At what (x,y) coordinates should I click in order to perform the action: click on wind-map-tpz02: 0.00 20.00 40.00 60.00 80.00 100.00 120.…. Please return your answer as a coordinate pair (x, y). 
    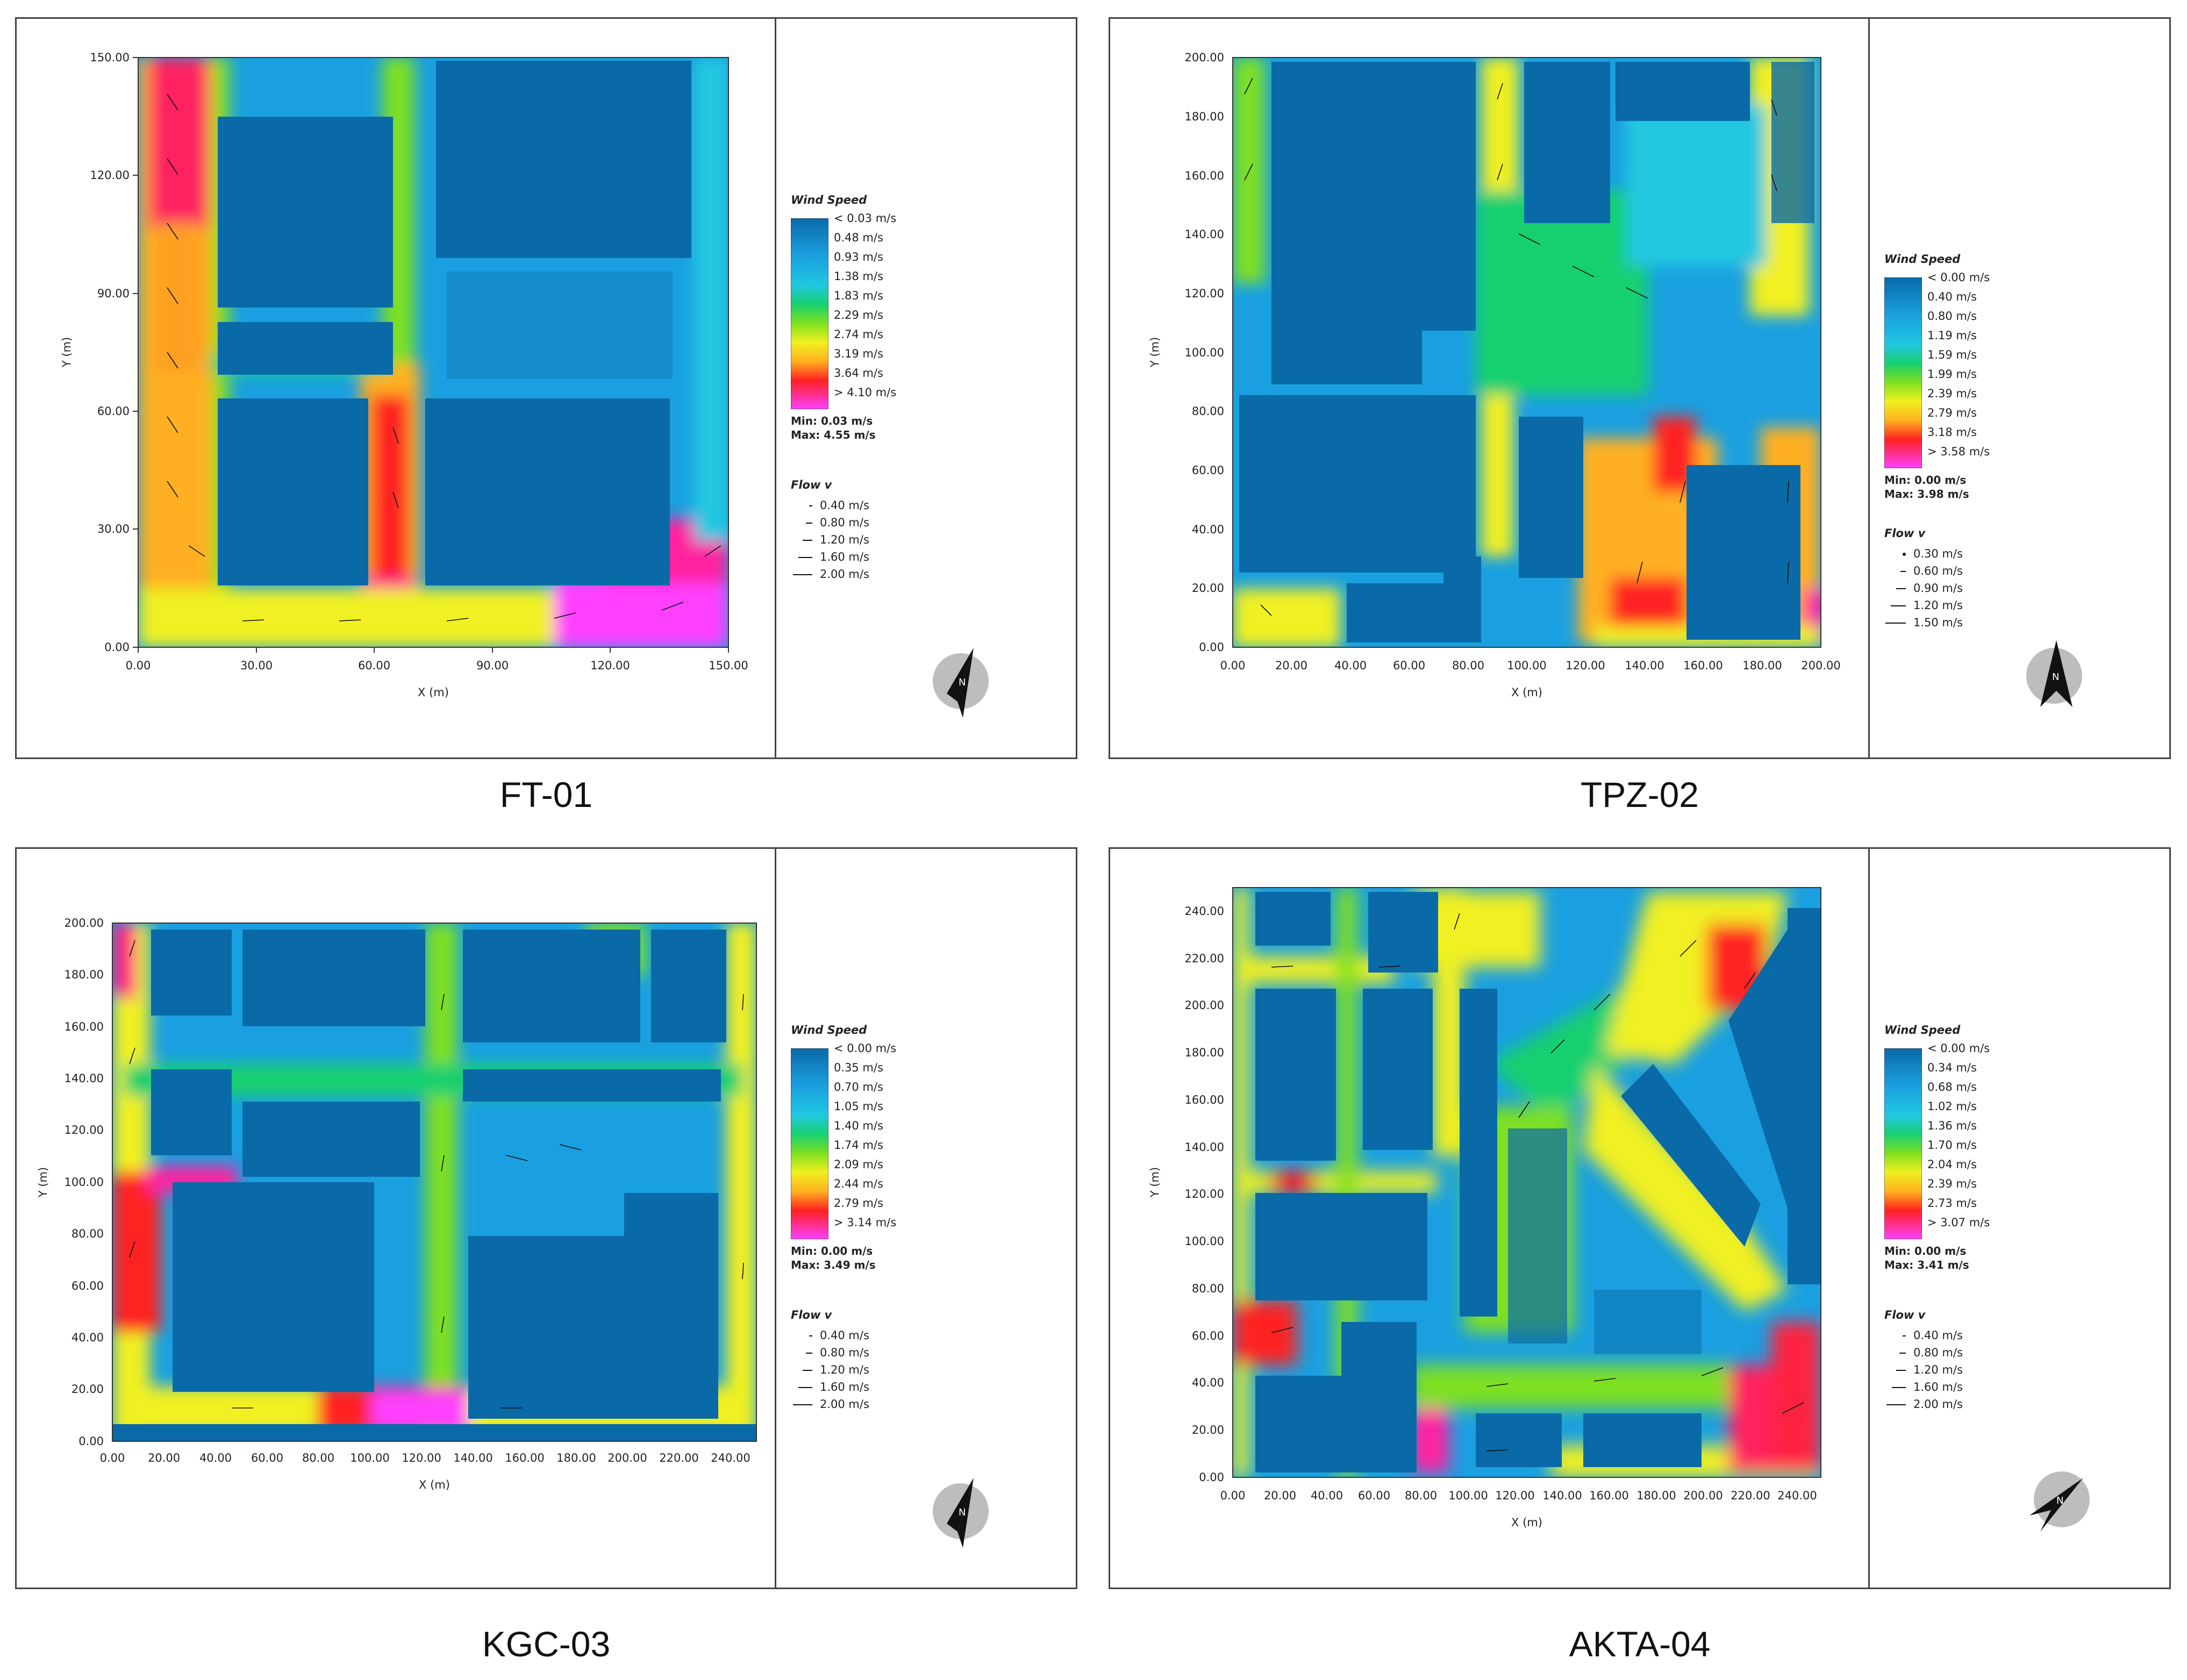
    Looking at the image, I should click on (1494, 375).